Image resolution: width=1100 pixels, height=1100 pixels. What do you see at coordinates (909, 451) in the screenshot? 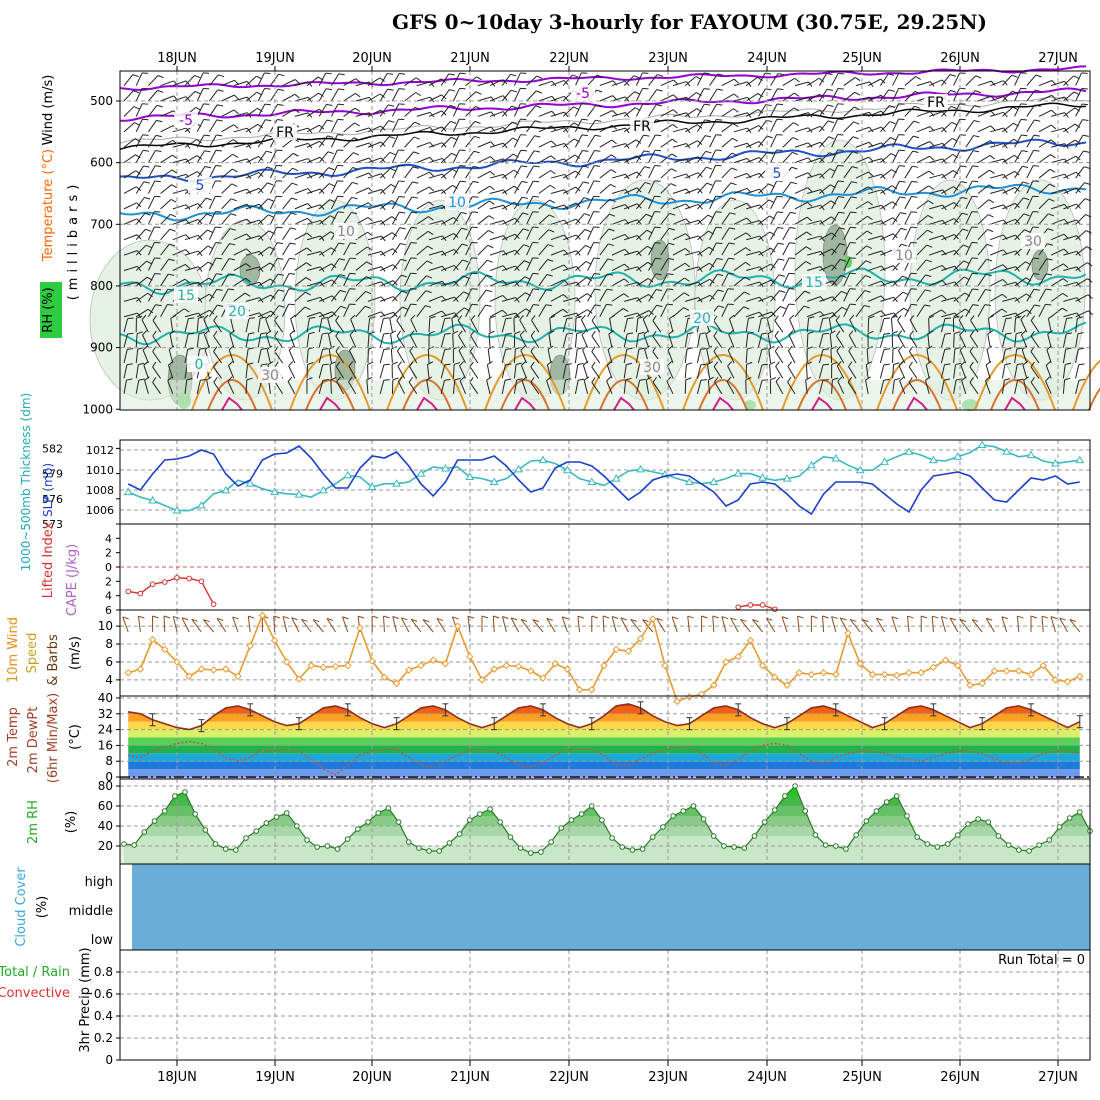
I see `thickness-line-point` at bounding box center [909, 451].